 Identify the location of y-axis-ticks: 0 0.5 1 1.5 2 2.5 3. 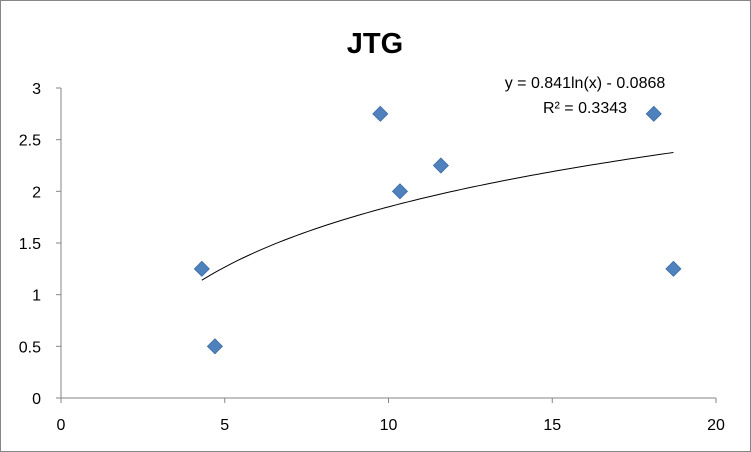
(40, 244).